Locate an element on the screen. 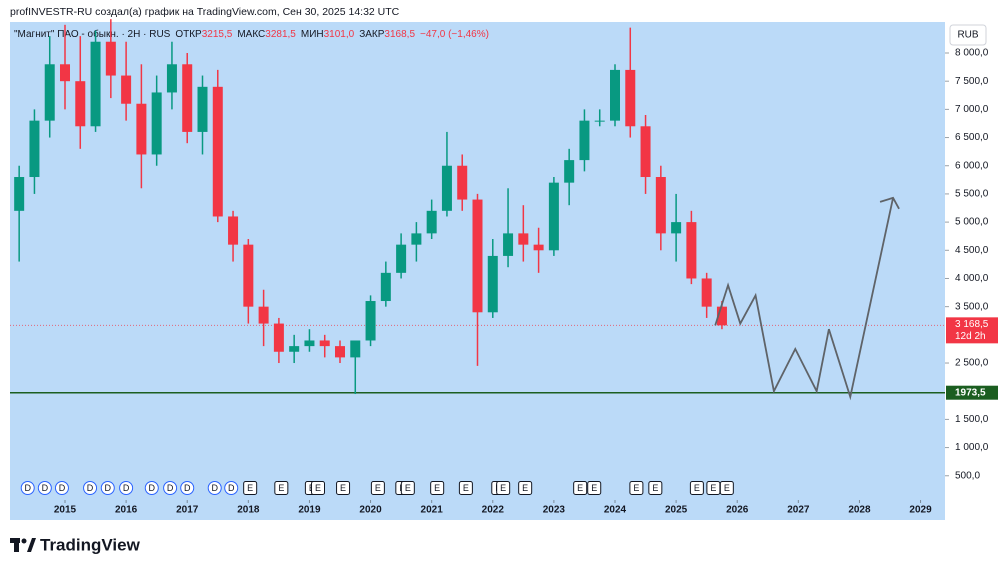 Image resolution: width=1000 pixels, height=574 pixels. y-tick-label: 500,0 is located at coordinates (967, 475).